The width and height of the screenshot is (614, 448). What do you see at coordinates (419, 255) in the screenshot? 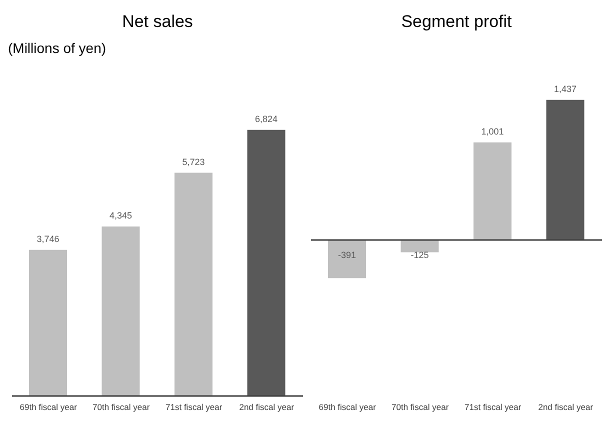
I see `data-label: -125` at bounding box center [419, 255].